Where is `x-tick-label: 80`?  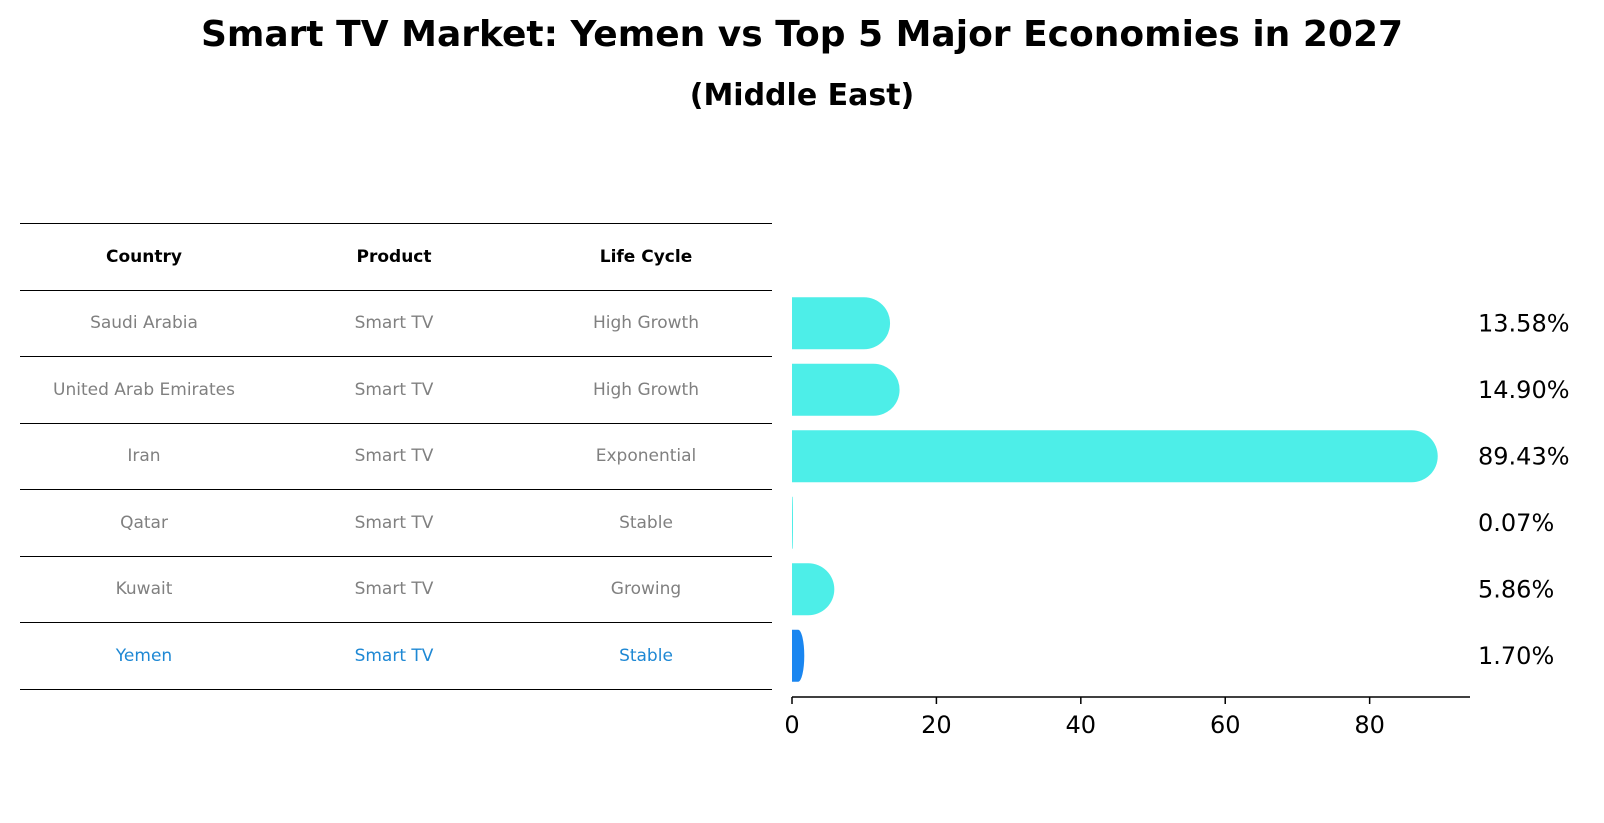 x-tick-label: 80 is located at coordinates (1369, 725).